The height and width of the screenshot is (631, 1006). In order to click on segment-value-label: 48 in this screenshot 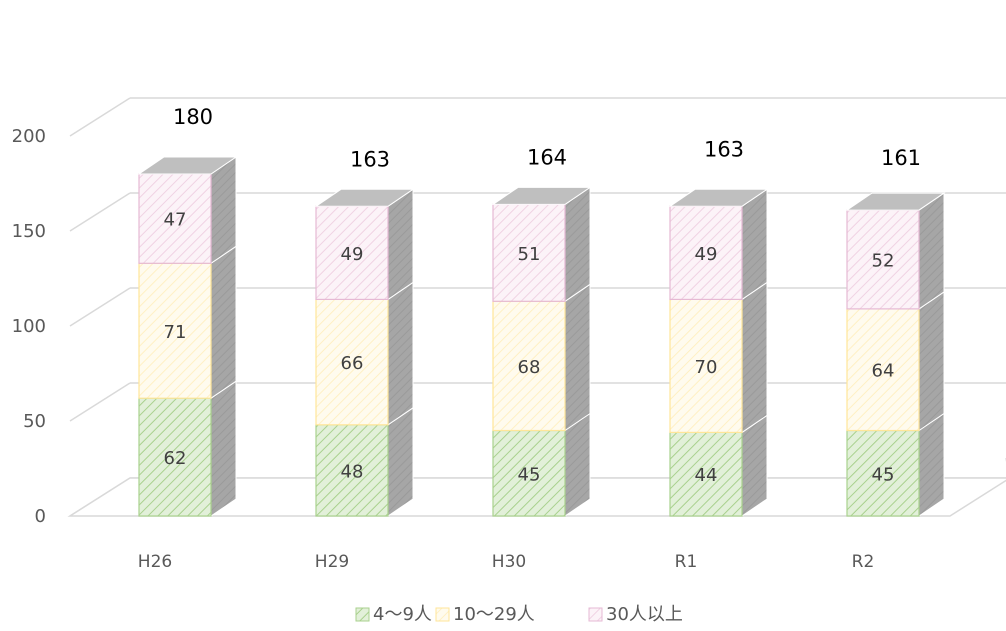, I will do `click(352, 471)`.